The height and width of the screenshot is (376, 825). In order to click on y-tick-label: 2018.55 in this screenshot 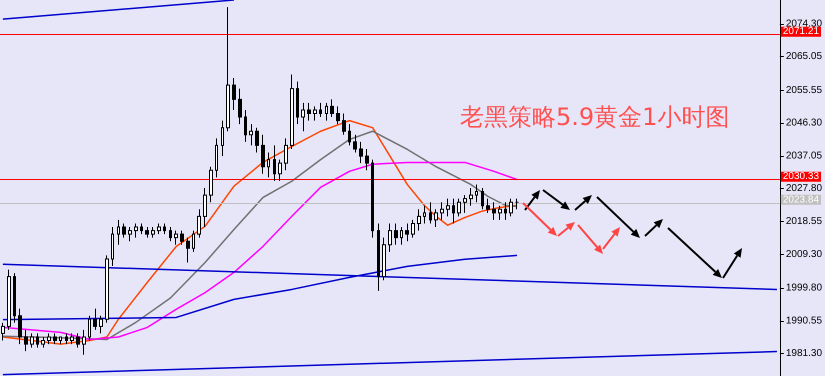, I will do `click(804, 222)`.